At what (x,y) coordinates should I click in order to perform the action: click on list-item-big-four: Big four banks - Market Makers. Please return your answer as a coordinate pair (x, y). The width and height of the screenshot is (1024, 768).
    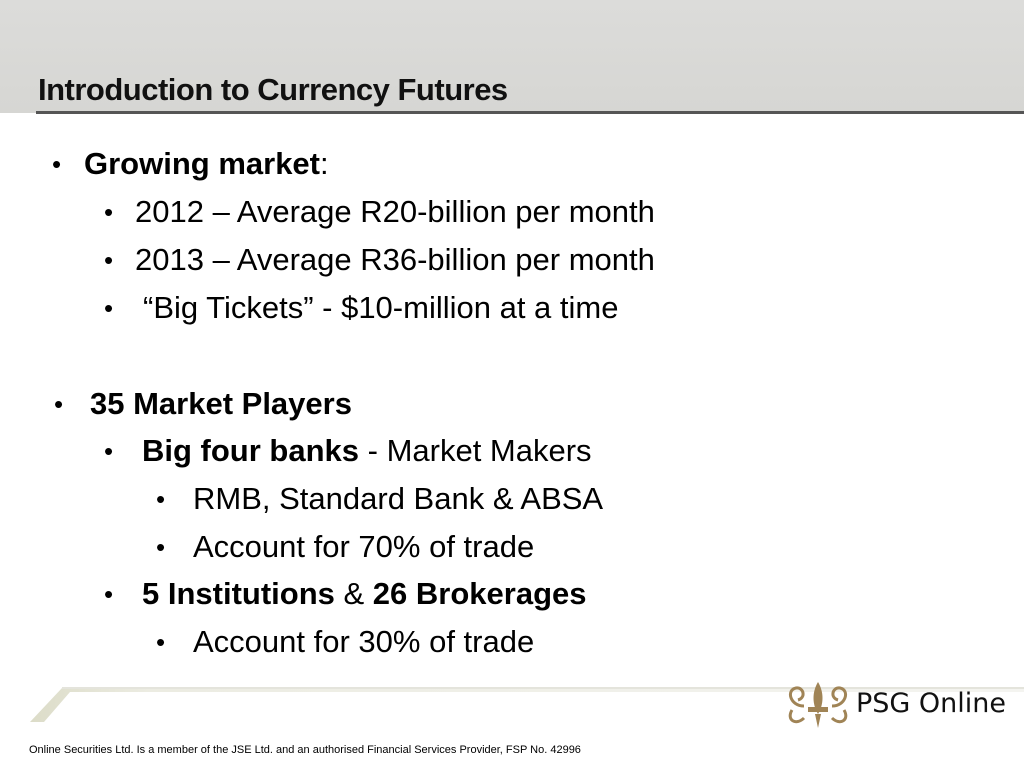
    Looking at the image, I should click on (367, 451).